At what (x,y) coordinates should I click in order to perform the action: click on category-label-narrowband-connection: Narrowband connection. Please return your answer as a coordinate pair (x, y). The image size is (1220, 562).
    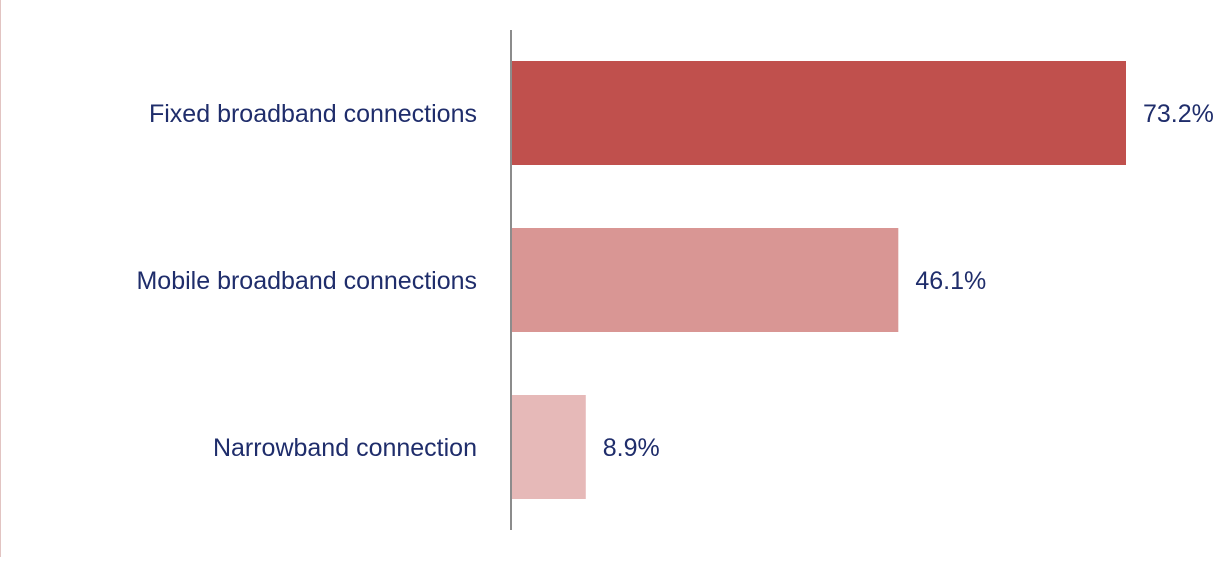
    Looking at the image, I should click on (345, 448).